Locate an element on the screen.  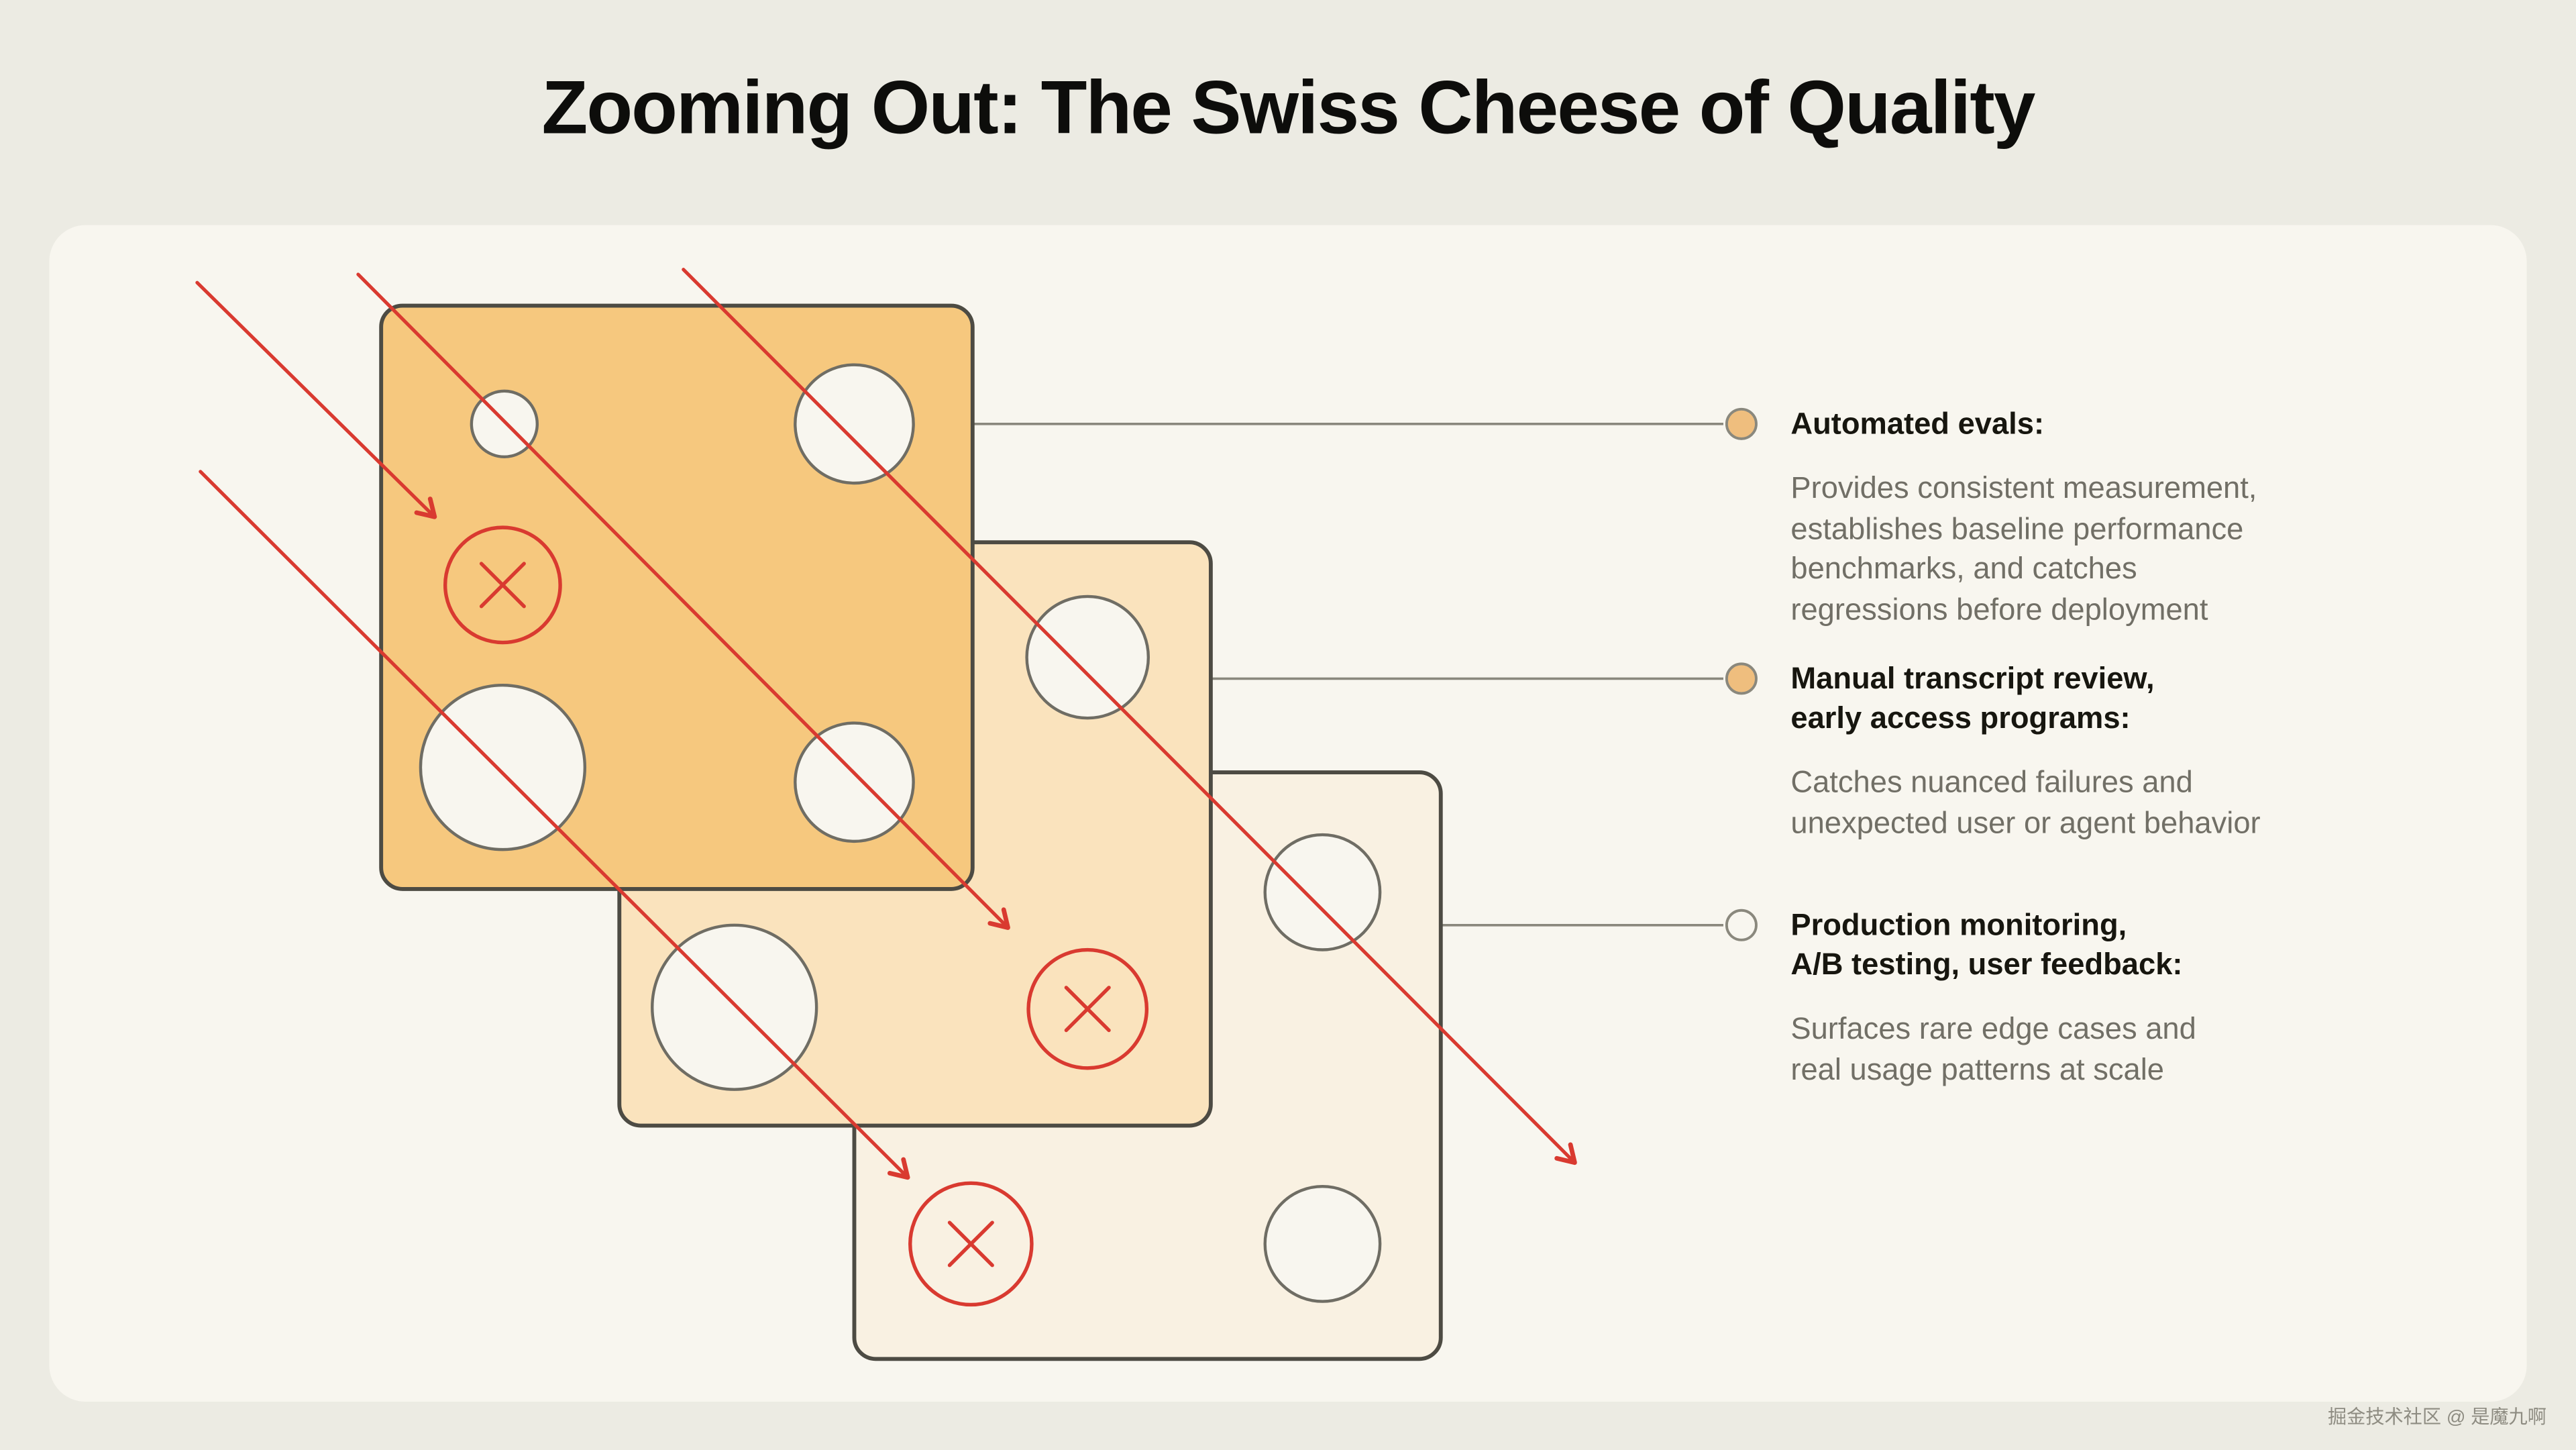
callout-heading: Automated evals: is located at coordinates (1917, 423).